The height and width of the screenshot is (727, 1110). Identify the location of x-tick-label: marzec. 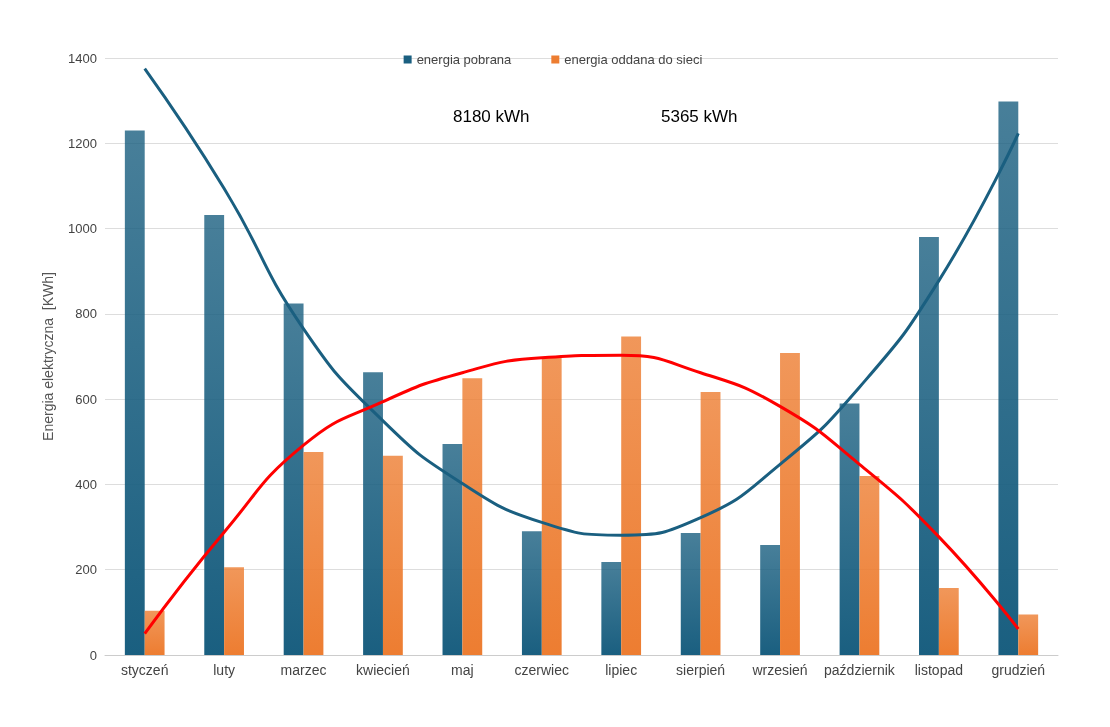
(303, 670).